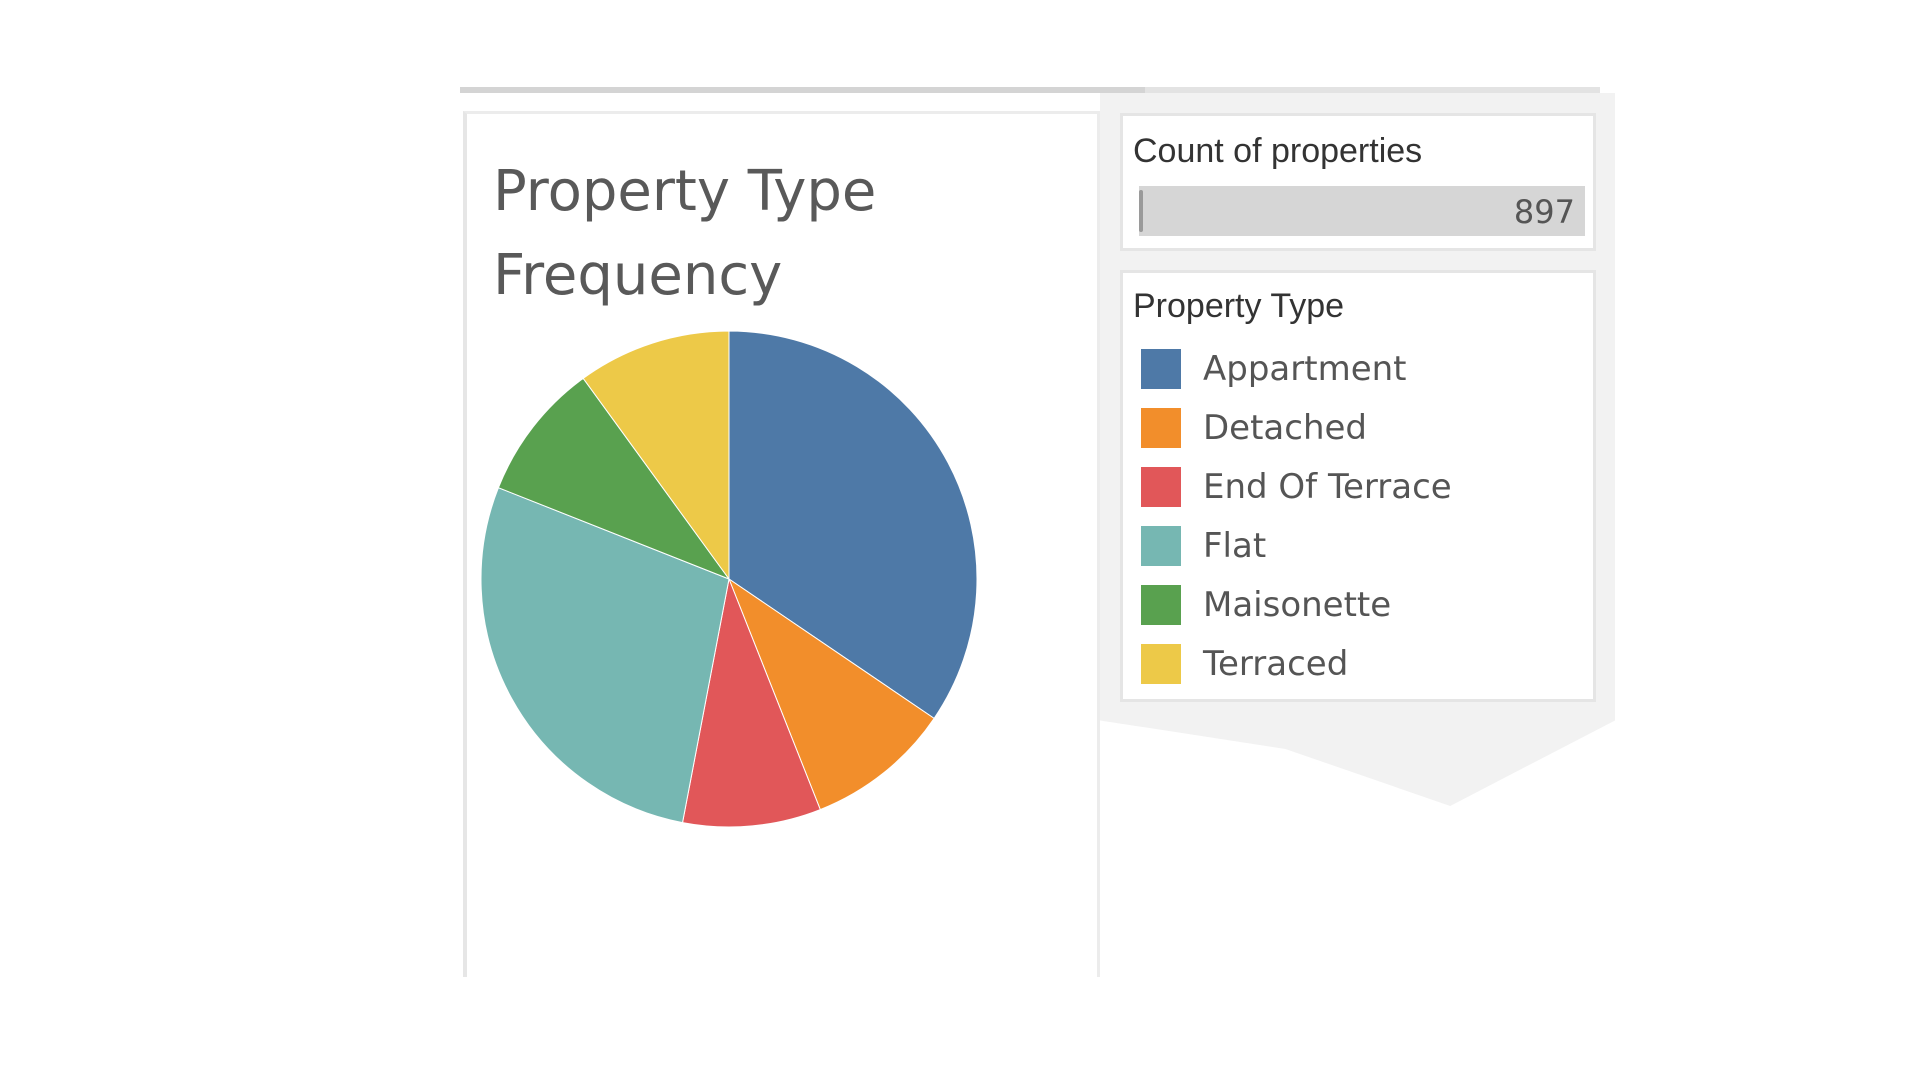 The width and height of the screenshot is (1920, 1080). I want to click on count-bar: 897, so click(1362, 211).